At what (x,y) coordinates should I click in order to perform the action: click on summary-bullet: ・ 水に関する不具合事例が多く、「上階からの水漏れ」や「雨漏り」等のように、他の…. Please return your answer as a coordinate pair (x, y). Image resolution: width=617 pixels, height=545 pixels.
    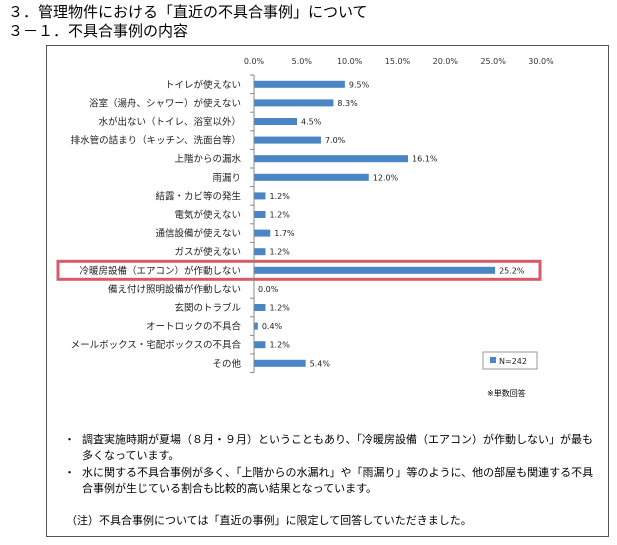
    Looking at the image, I should click on (330, 481).